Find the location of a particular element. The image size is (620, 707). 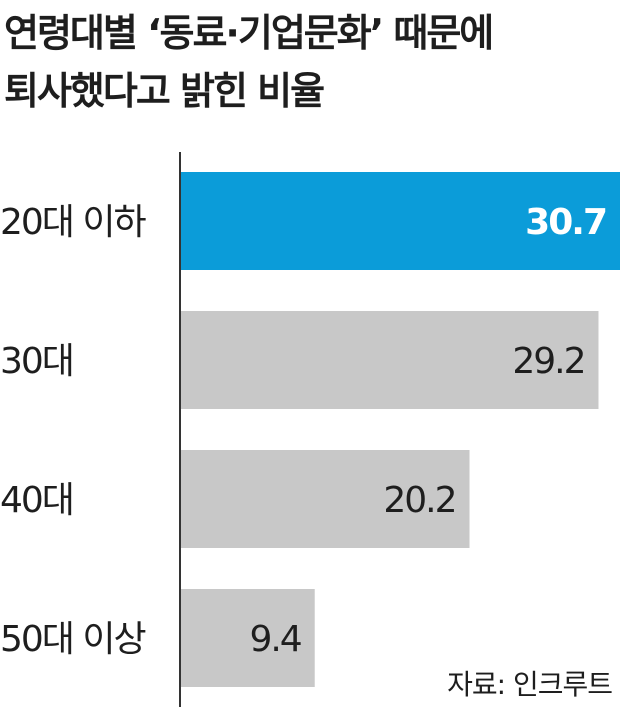

value-label-3: 20.2 is located at coordinates (419, 500).